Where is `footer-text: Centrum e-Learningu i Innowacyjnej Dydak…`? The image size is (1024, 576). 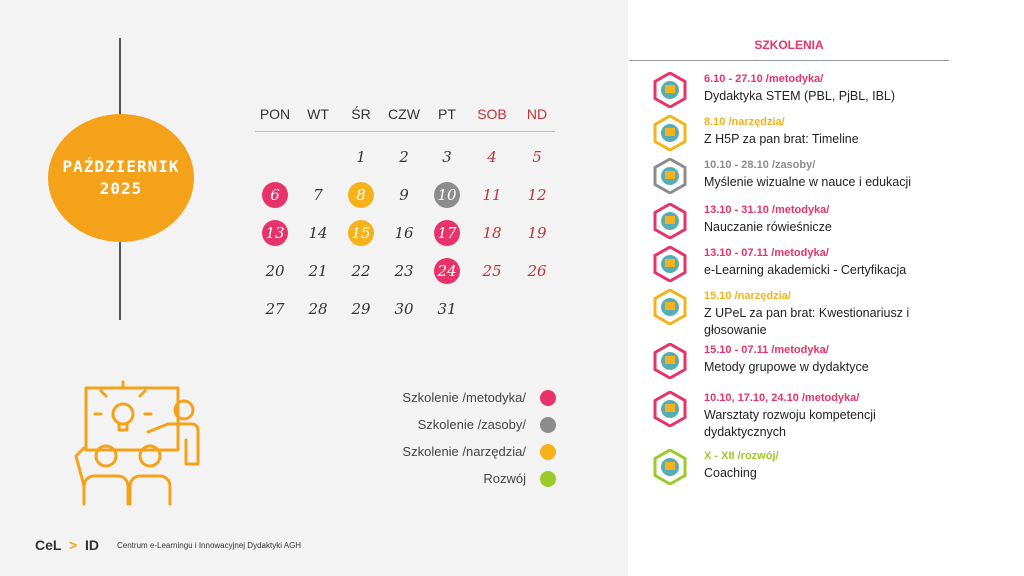 footer-text: Centrum e-Learningu i Innowacyjnej Dydak… is located at coordinates (209, 545).